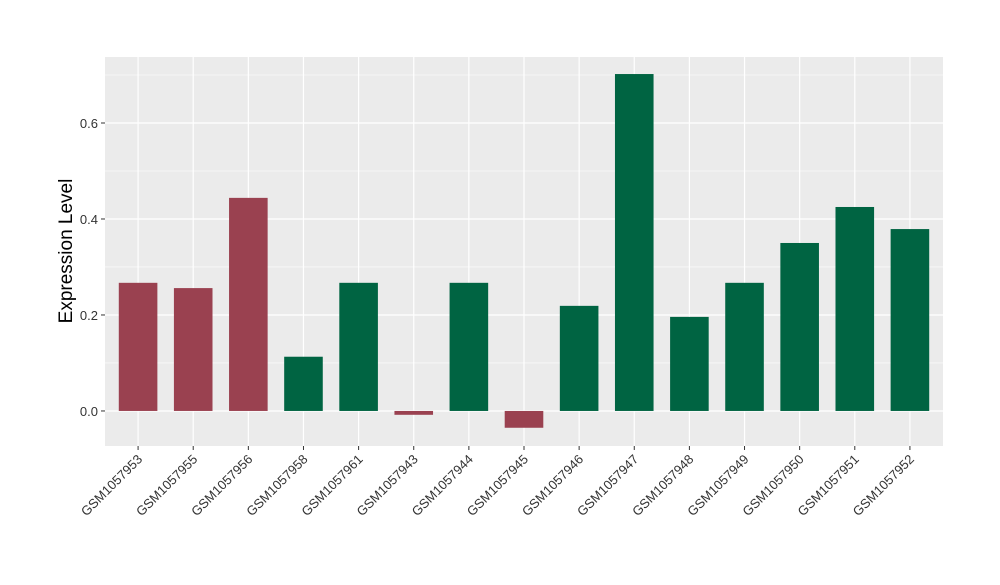  What do you see at coordinates (66, 251) in the screenshot?
I see `y-axis-label: Expression Level` at bounding box center [66, 251].